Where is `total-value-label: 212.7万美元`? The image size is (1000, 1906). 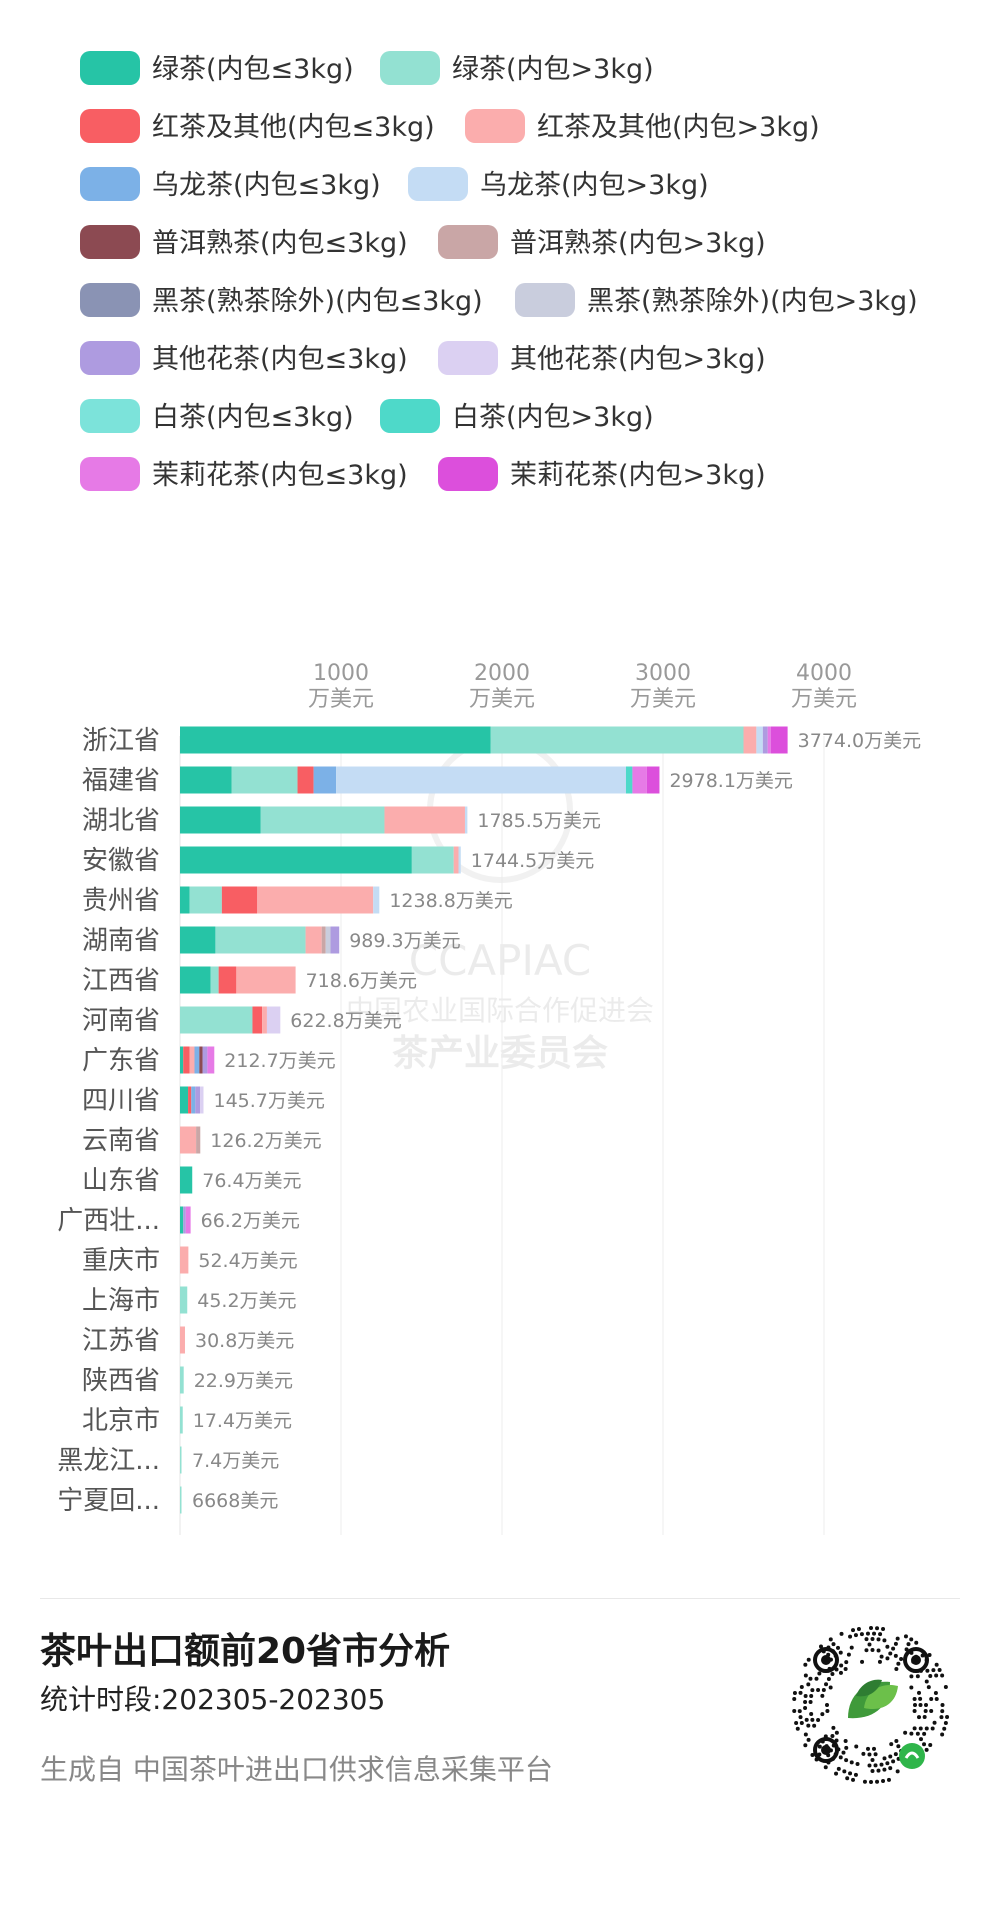
total-value-label: 212.7万美元 is located at coordinates (279, 1061).